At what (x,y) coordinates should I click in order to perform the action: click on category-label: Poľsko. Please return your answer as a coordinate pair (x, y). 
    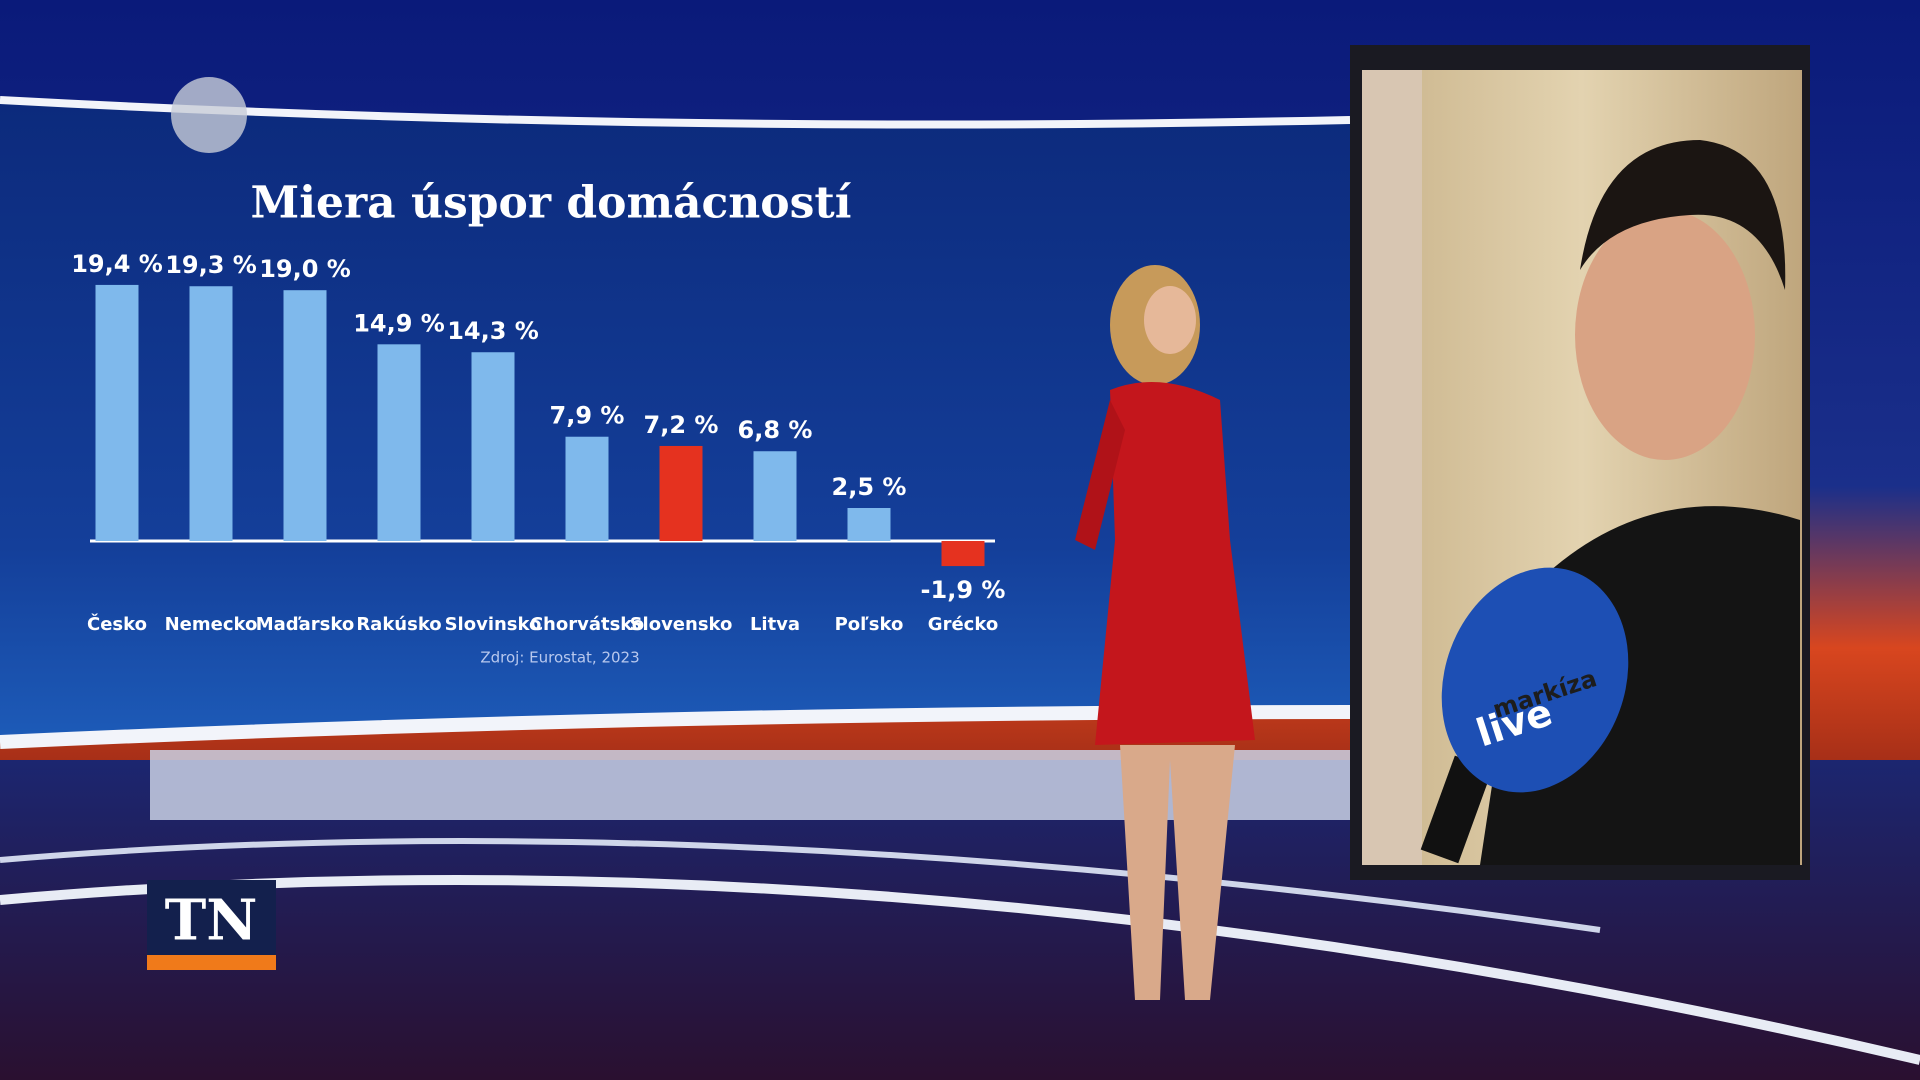
    Looking at the image, I should click on (869, 624).